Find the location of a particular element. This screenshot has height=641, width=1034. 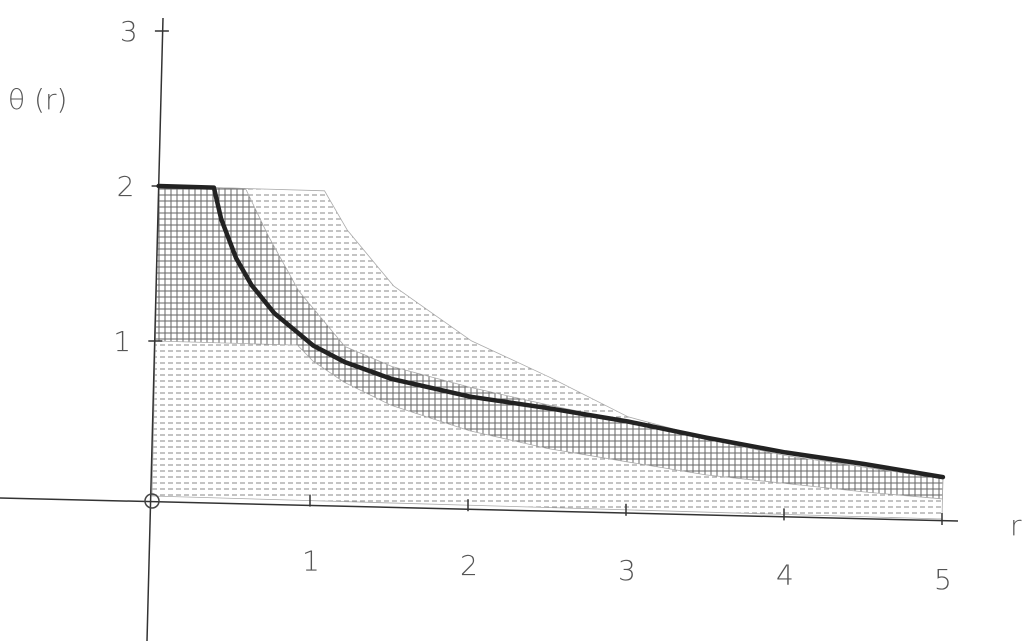

x-tick-label-1: 1 is located at coordinates (311, 561).